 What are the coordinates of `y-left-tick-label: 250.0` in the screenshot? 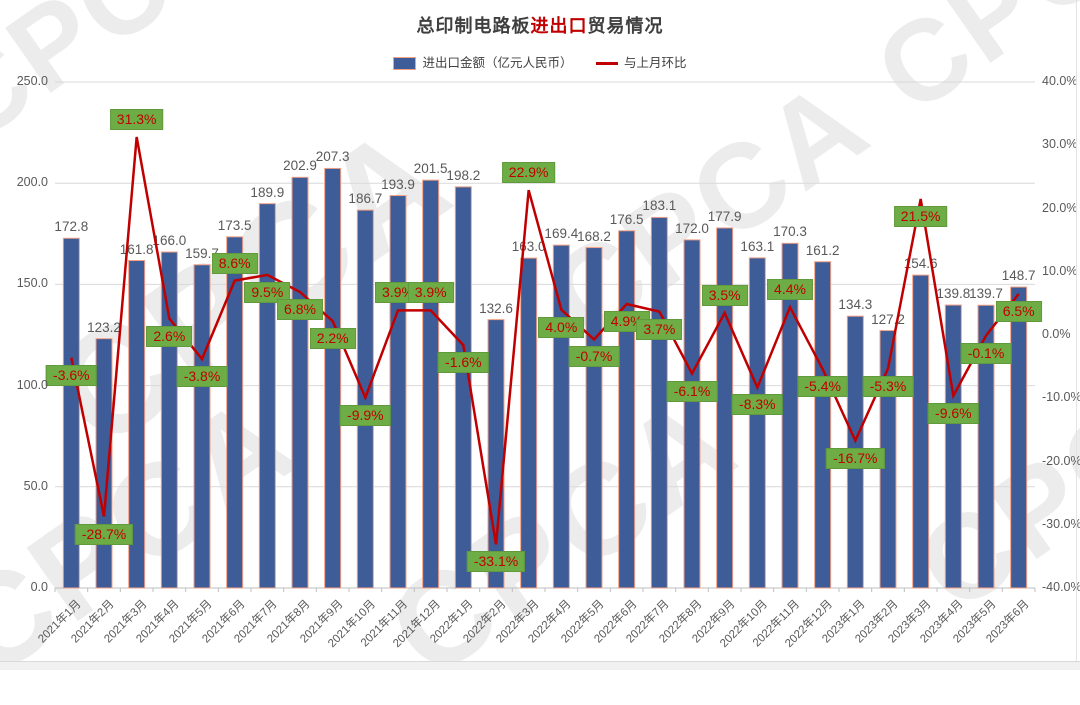 It's located at (32, 81).